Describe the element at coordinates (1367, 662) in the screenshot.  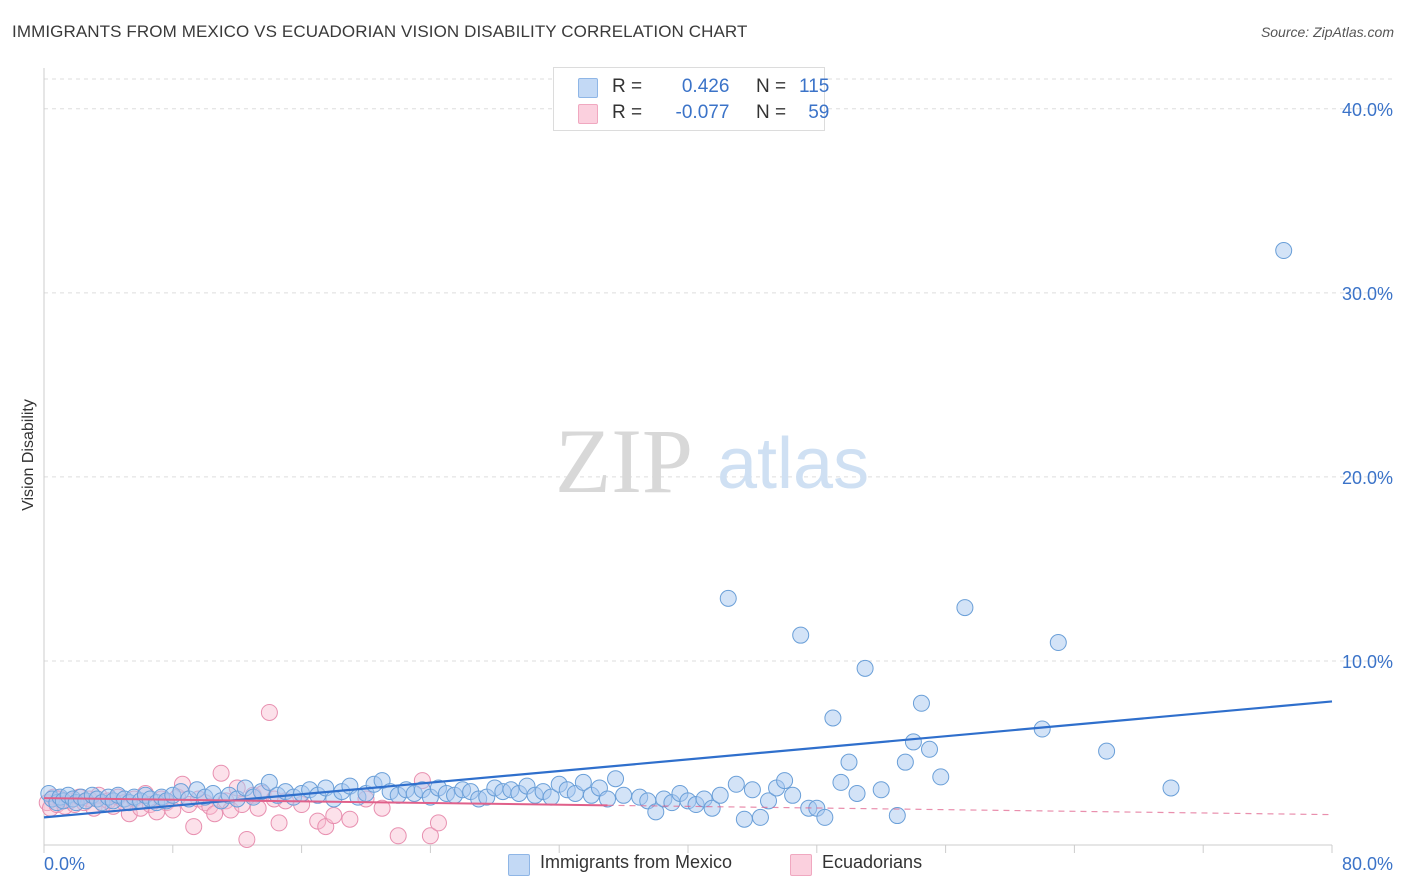
I see `y-tick-label: 10.0%` at that location.